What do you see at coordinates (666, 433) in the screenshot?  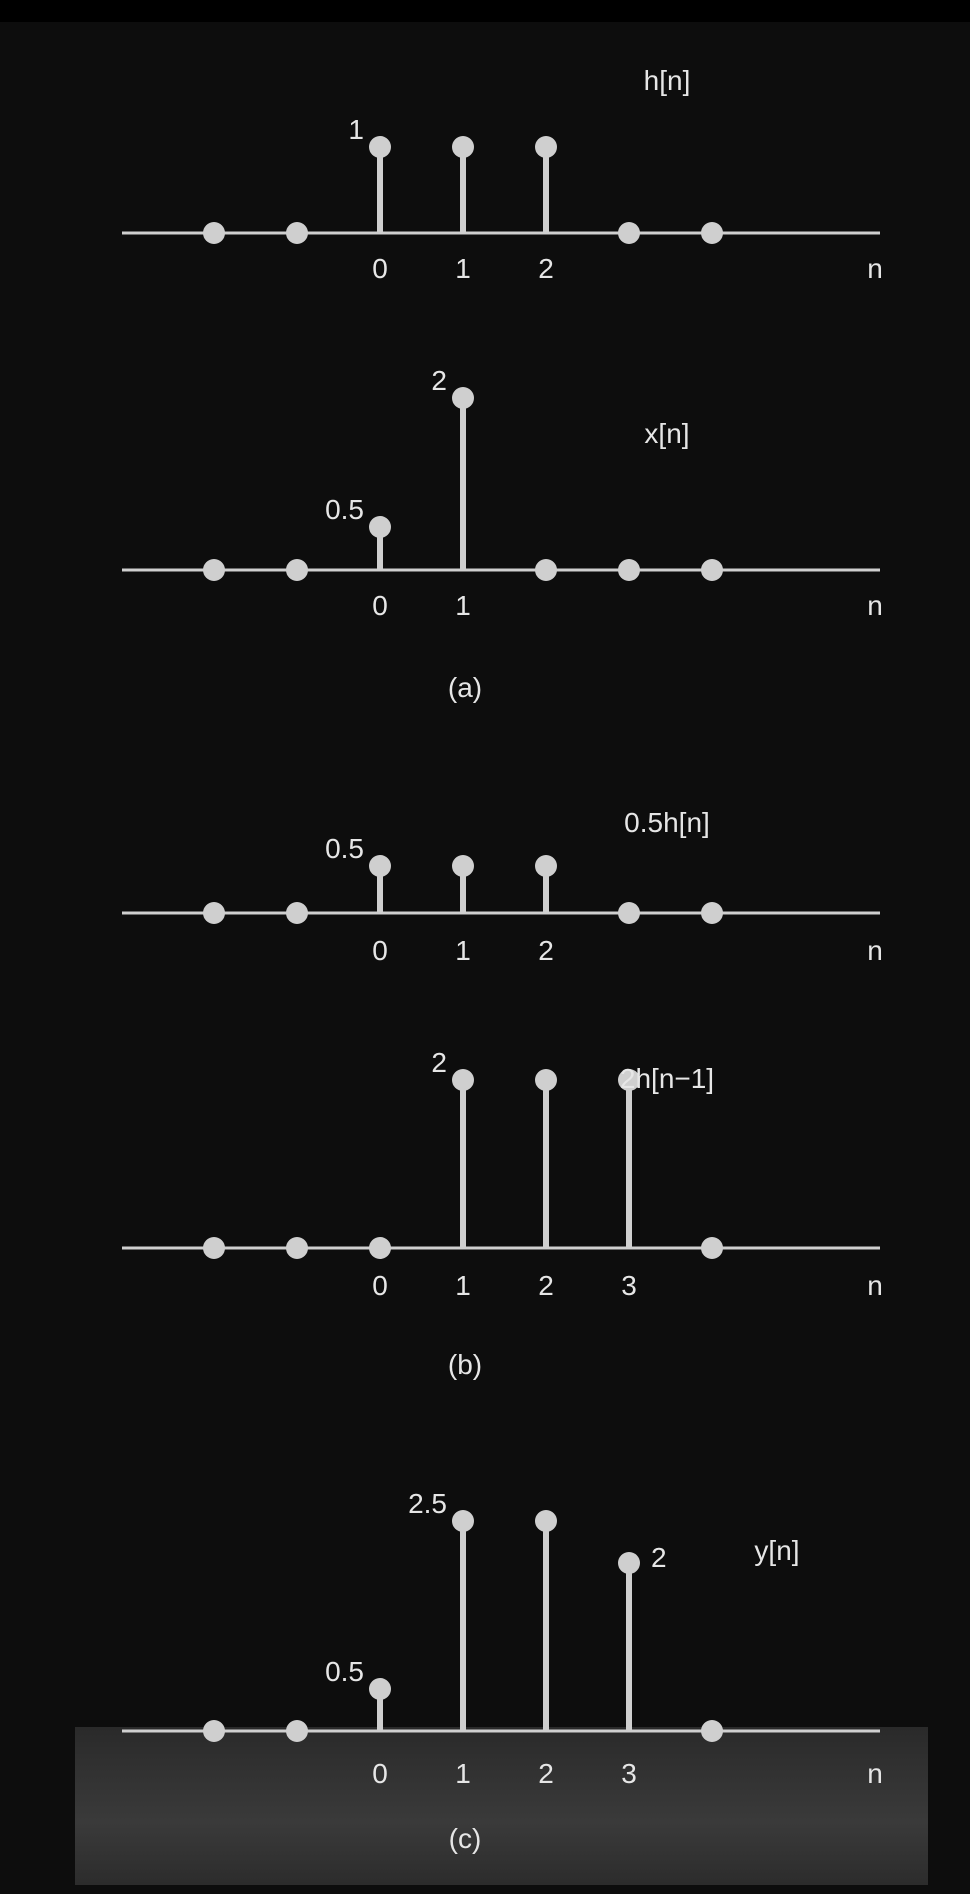 I see `series-label-1: x[n]` at bounding box center [666, 433].